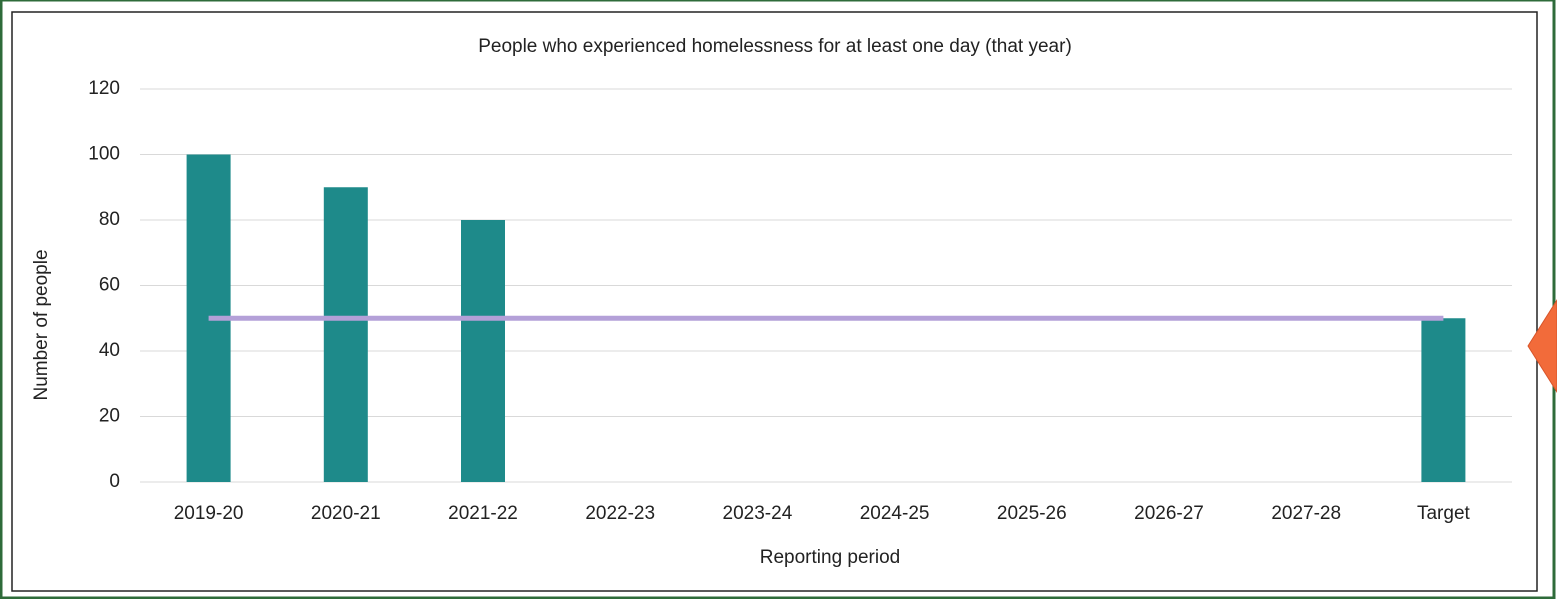 Image resolution: width=1557 pixels, height=599 pixels. What do you see at coordinates (109, 285) in the screenshot?
I see `y-tick-label: 60` at bounding box center [109, 285].